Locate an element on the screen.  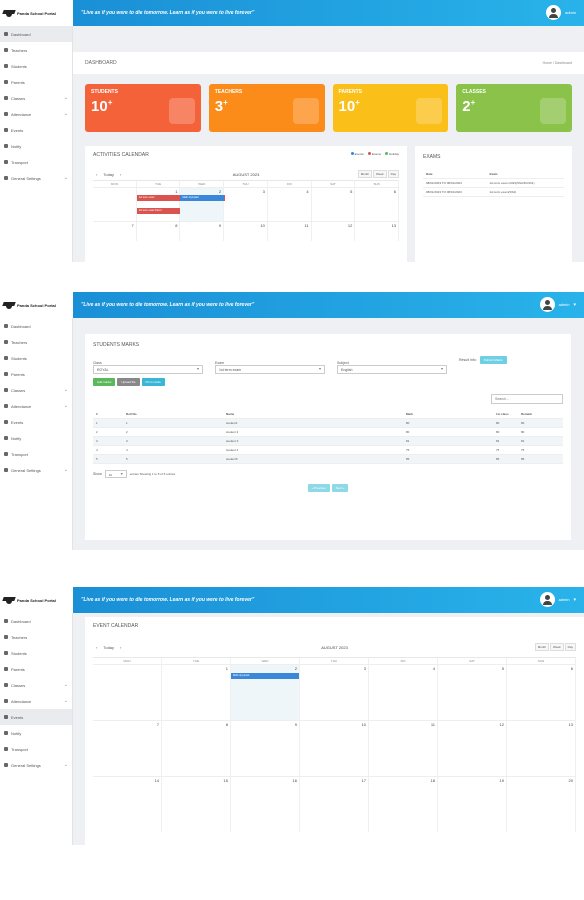
day-cell: 17 is located at coordinates (334, 804).